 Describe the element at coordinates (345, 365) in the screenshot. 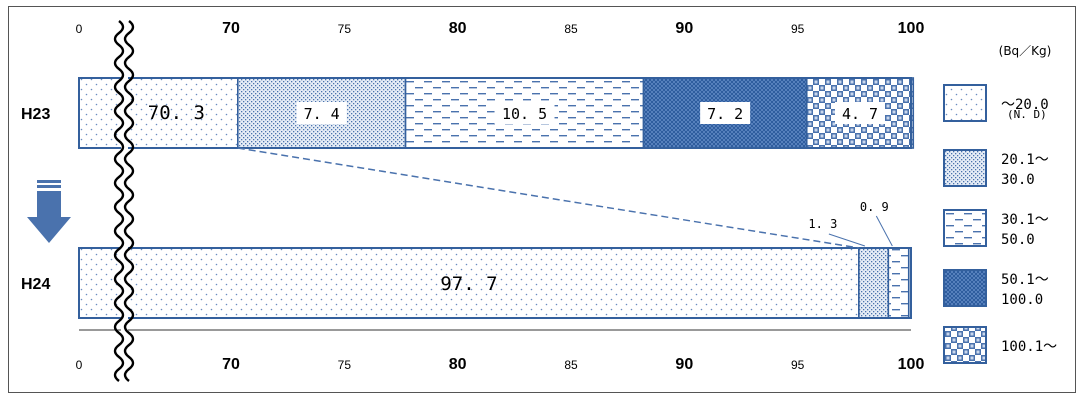

I see `tick-label-bottom-75: 75` at that location.